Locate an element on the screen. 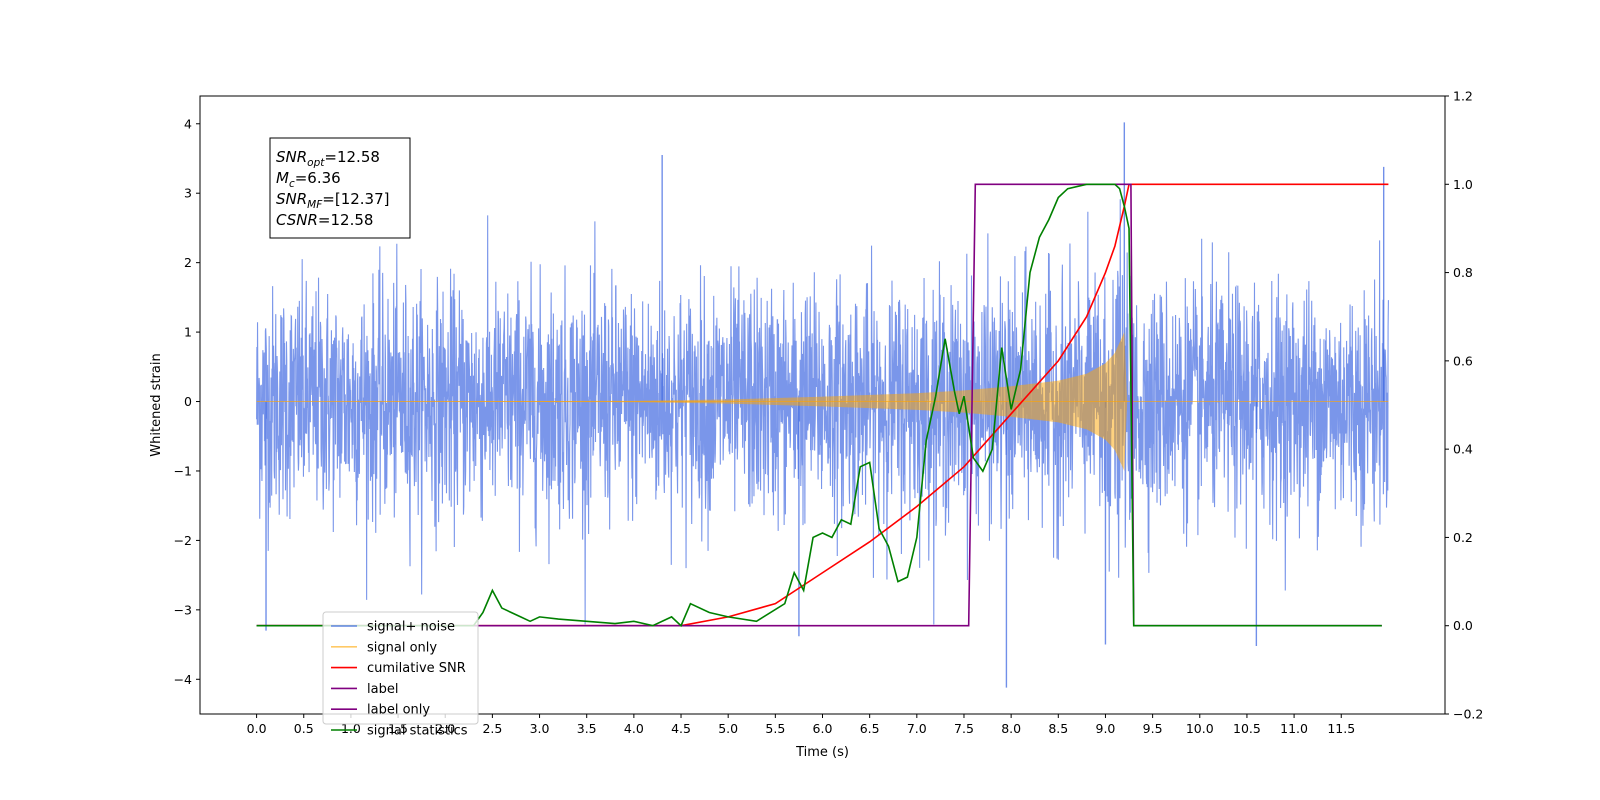 Image resolution: width=1600 pixels, height=800 pixels. info-line: CSNR=12.58 is located at coordinates (324, 220).